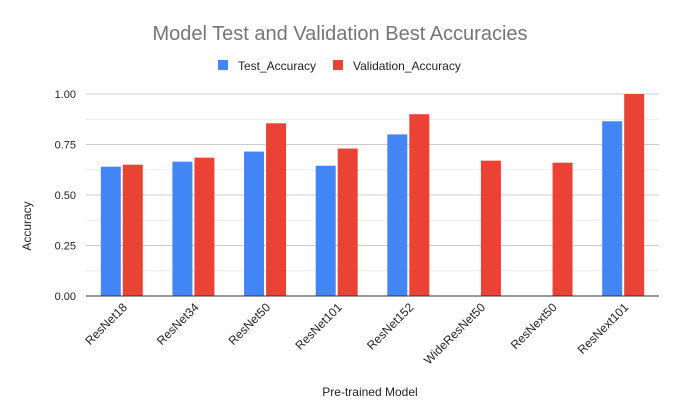 Image resolution: width=679 pixels, height=420 pixels. I want to click on legend-swatch-validation-accuracy, so click(338, 65).